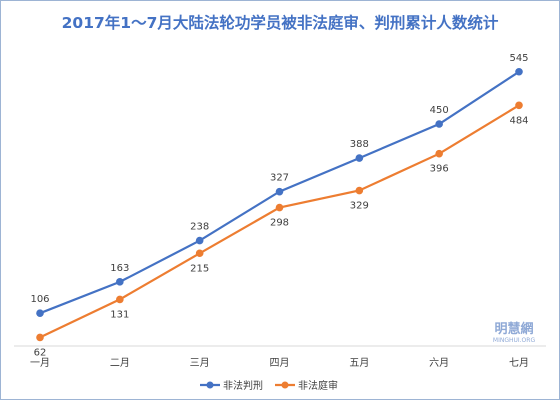 This screenshot has height=400, width=560. Describe the element at coordinates (518, 120) in the screenshot. I see `data-label: 484` at that location.